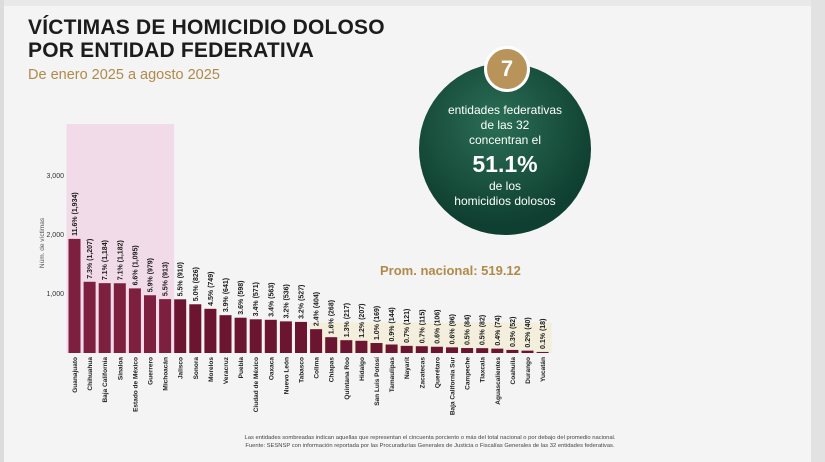 The height and width of the screenshot is (462, 825). I want to click on category-label-2: Baja California, so click(105, 380).